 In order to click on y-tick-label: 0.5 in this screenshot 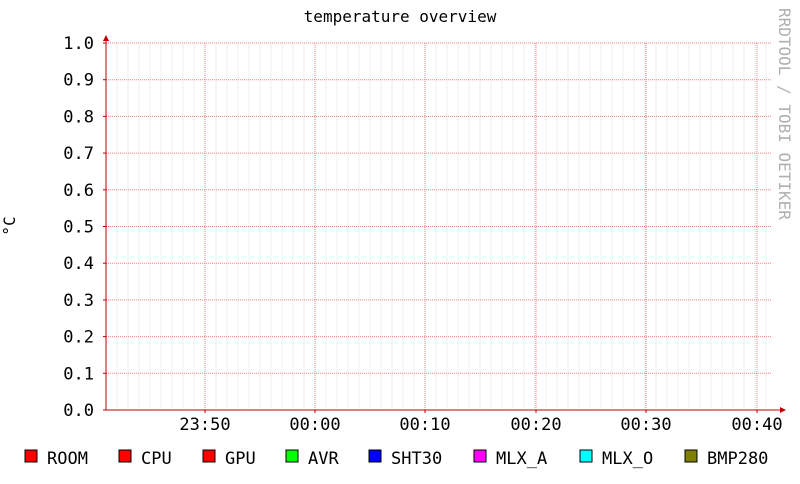, I will do `click(78, 228)`.